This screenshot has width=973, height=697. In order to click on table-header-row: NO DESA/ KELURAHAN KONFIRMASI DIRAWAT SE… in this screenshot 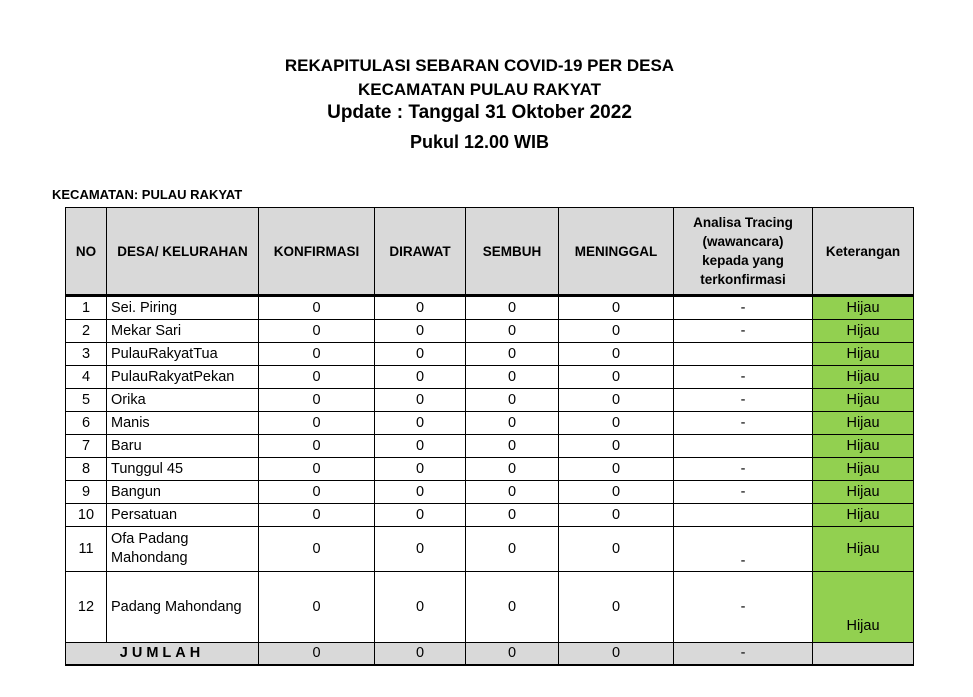, I will do `click(489, 252)`.